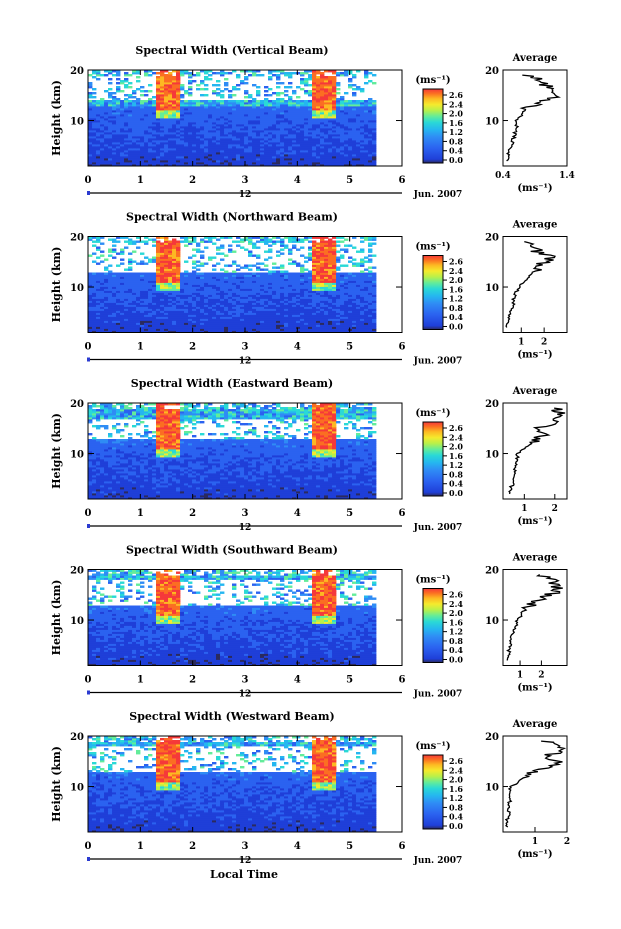 The image size is (621, 929). I want to click on average-x-tick-label: 0.4, so click(503, 176).